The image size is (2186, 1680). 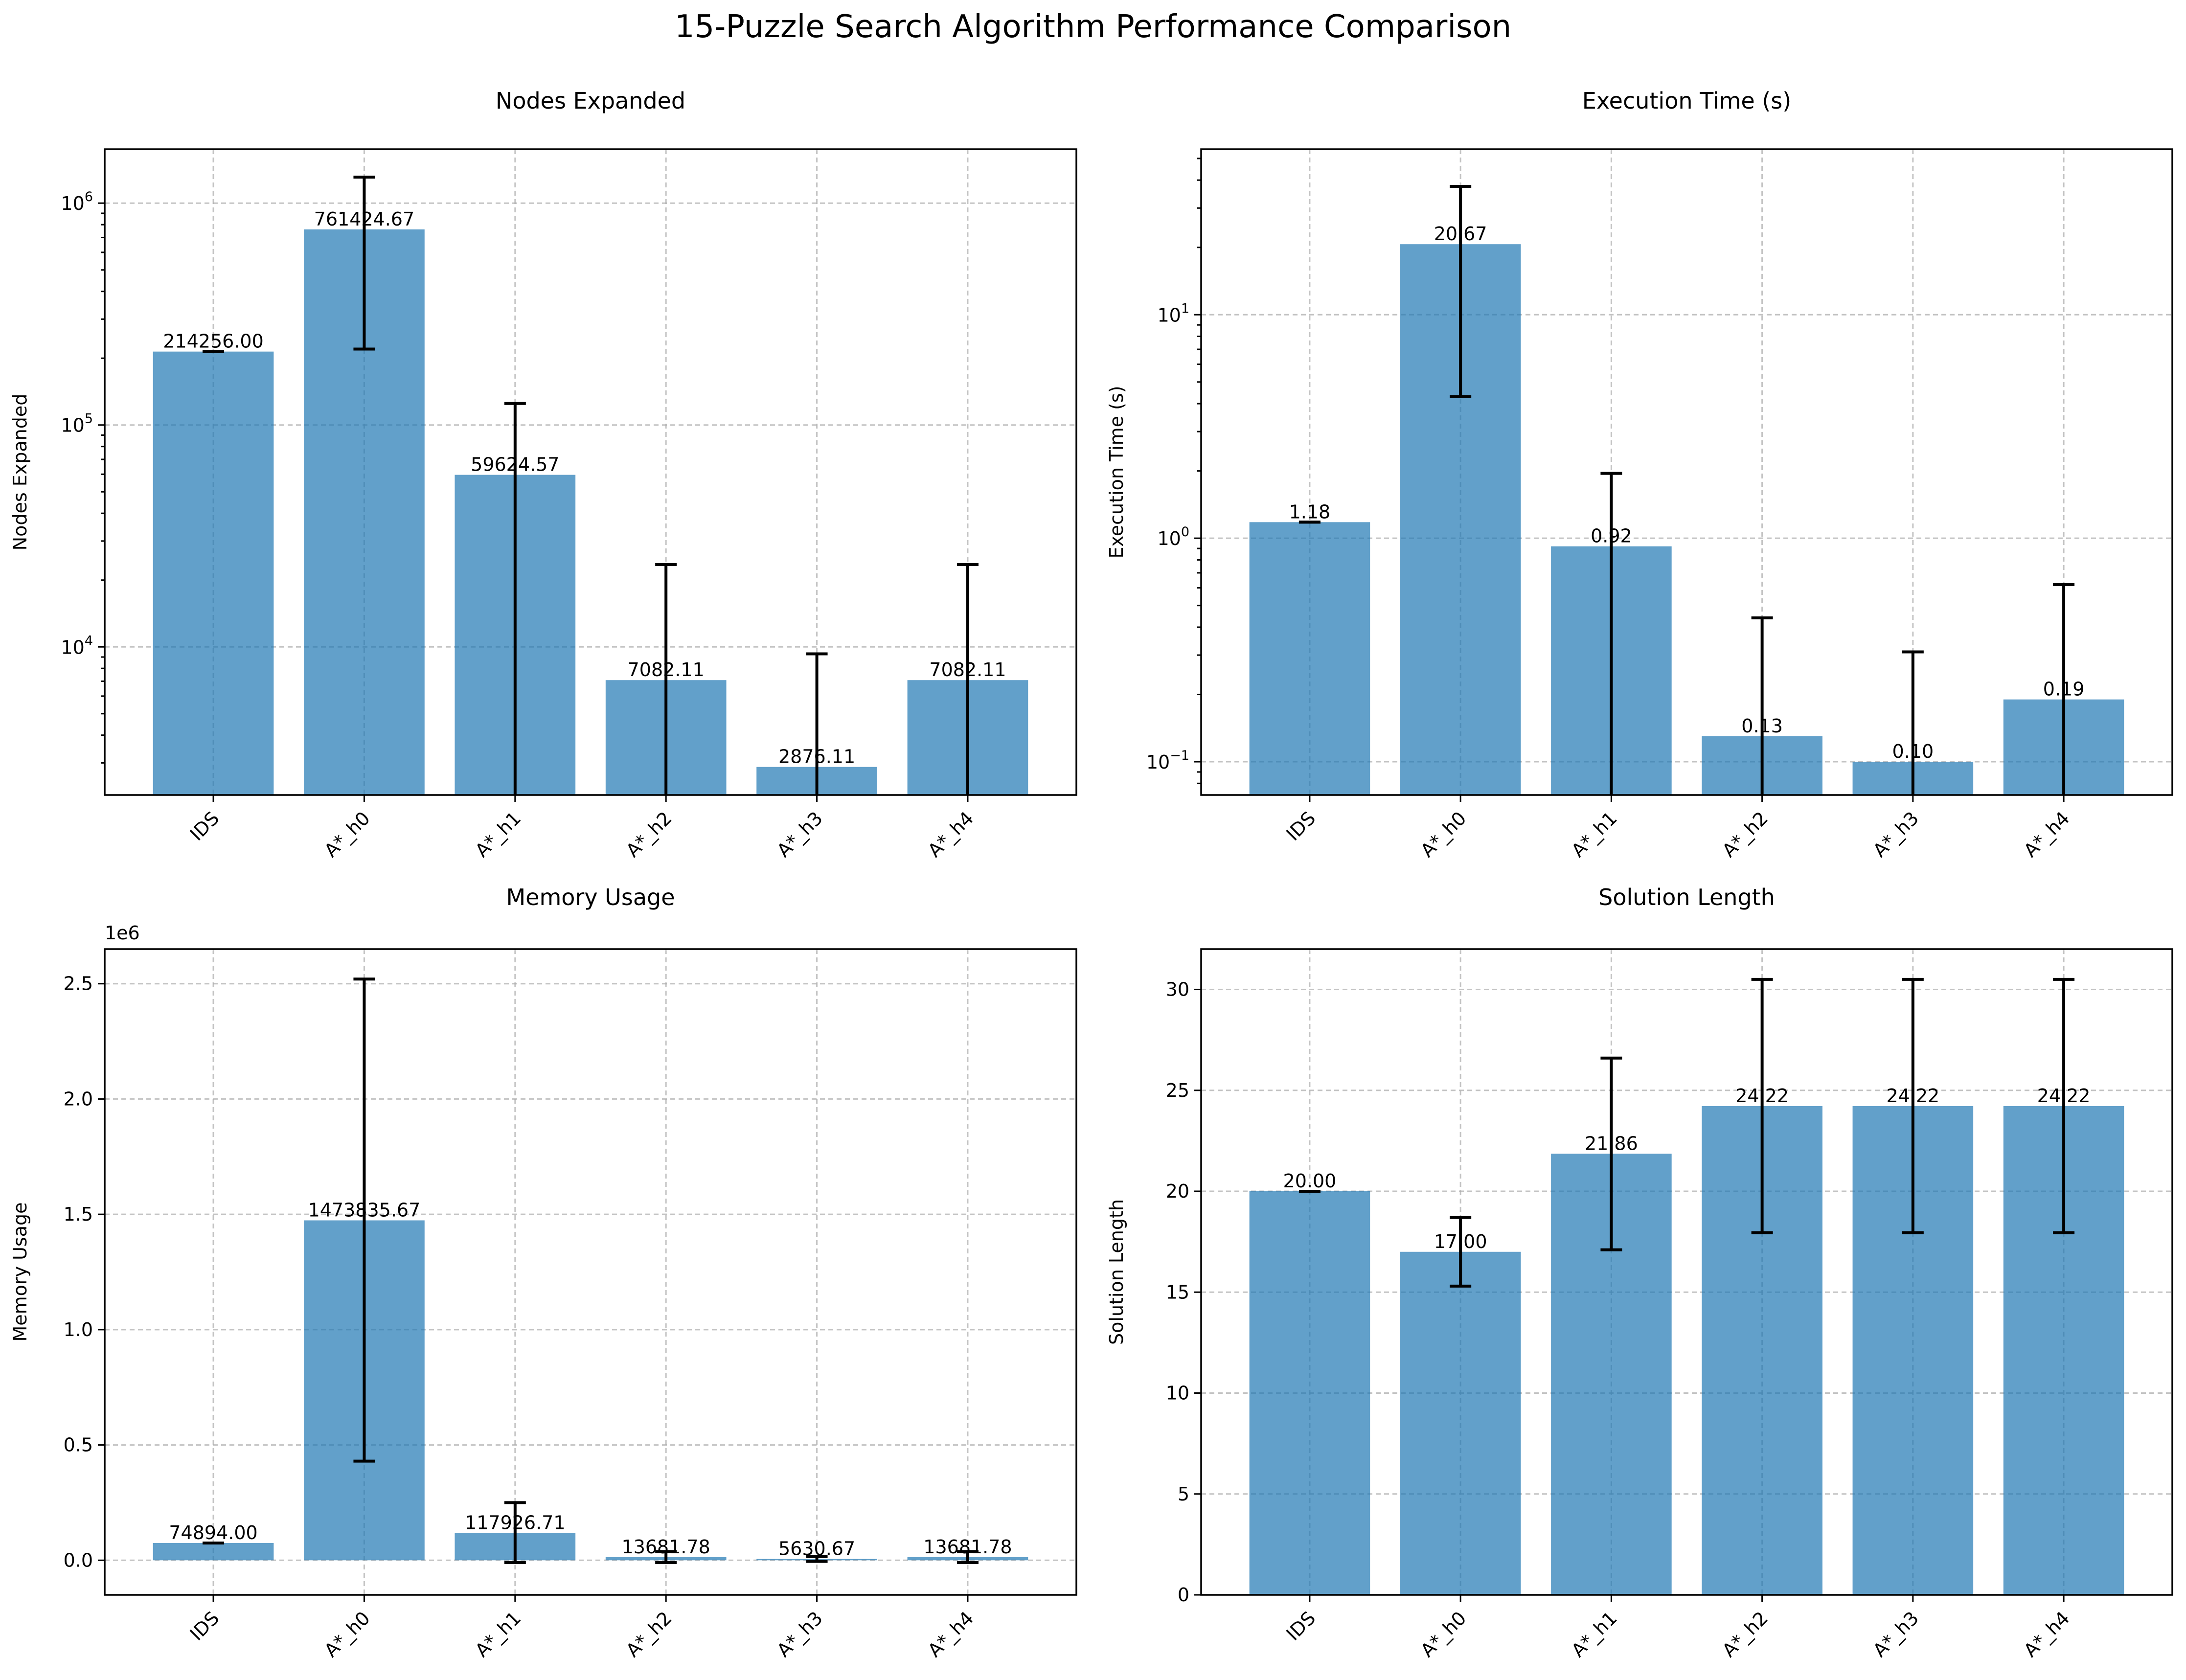 I want to click on y-tick-label: 5, so click(x=1184, y=1494).